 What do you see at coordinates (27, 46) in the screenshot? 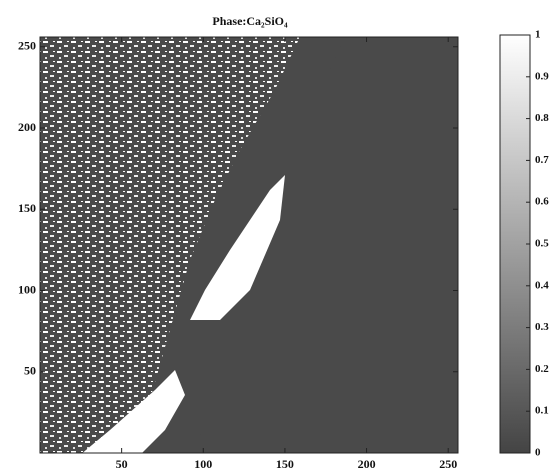
I see `y-tick-label: 250` at bounding box center [27, 46].